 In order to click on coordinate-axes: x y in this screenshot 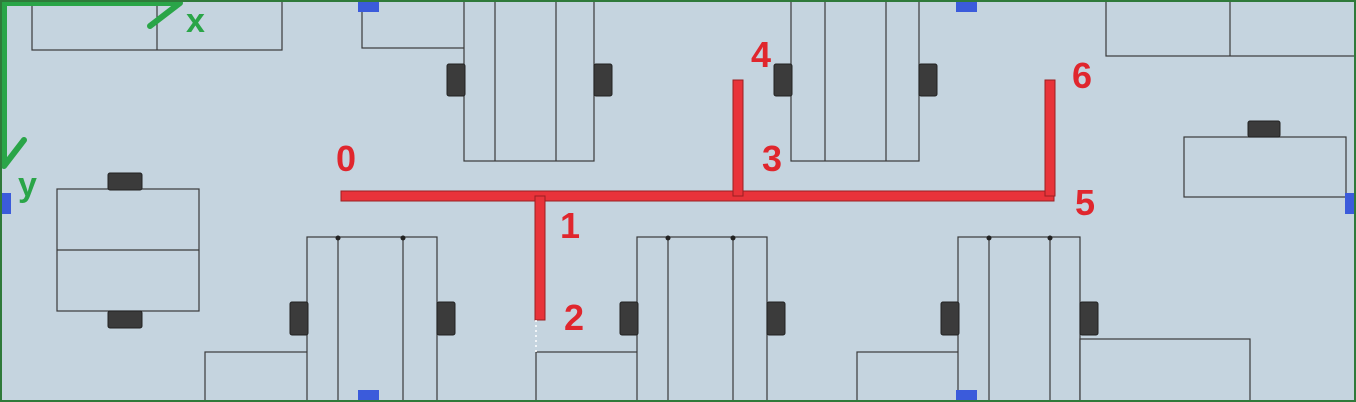, I will do `click(103, 102)`.